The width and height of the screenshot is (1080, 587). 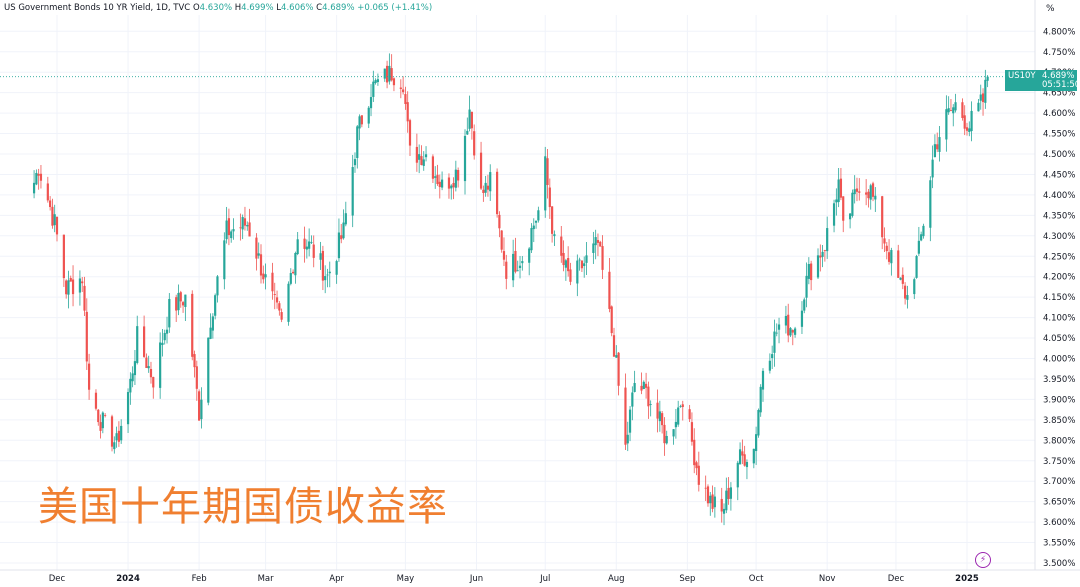 I want to click on lightning-icon: ⚡, so click(x=983, y=560).